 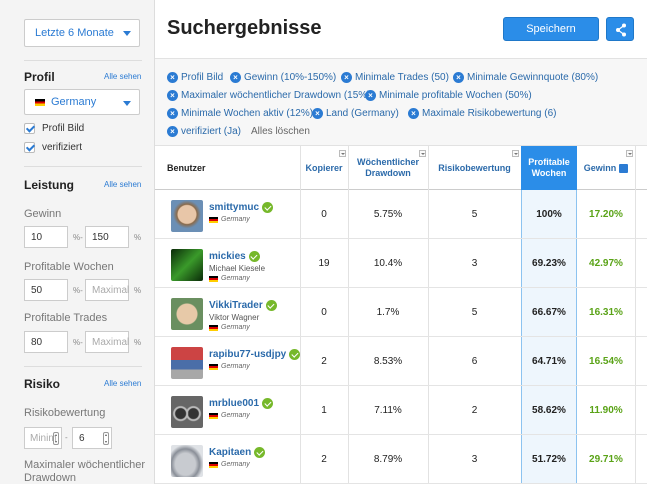 I want to click on profile-see-all-link: Alle sehen, so click(x=123, y=76).